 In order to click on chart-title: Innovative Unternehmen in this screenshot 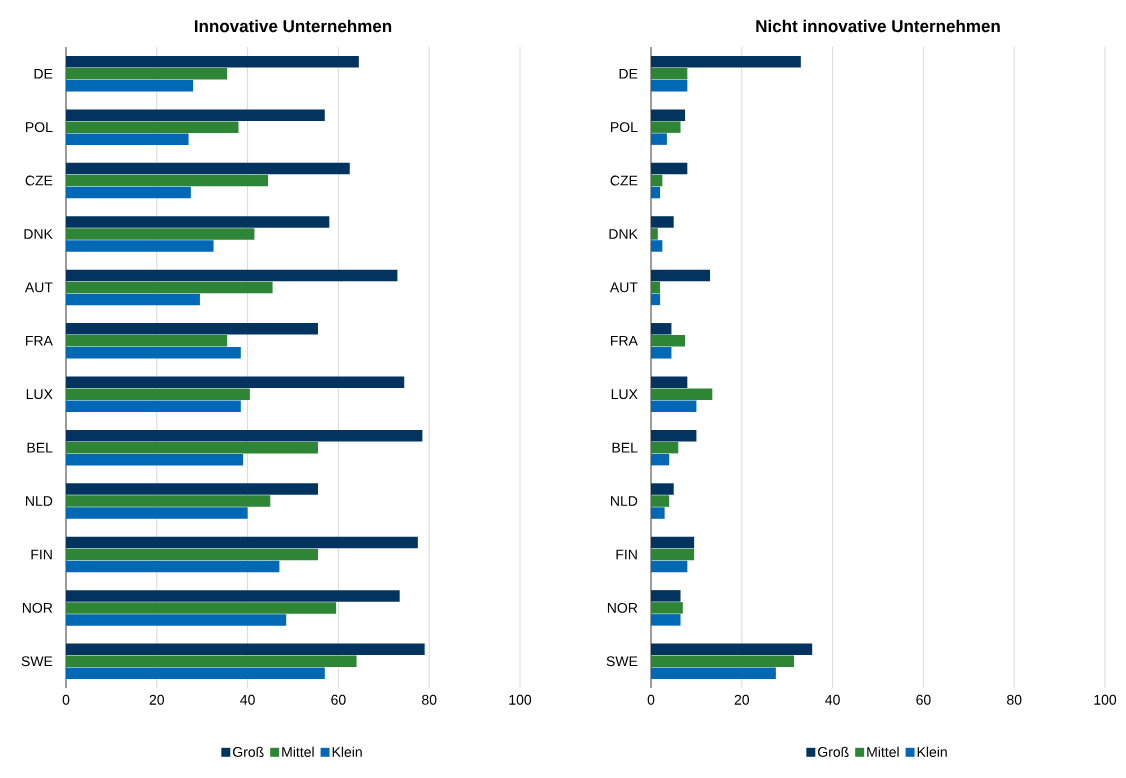, I will do `click(293, 26)`.